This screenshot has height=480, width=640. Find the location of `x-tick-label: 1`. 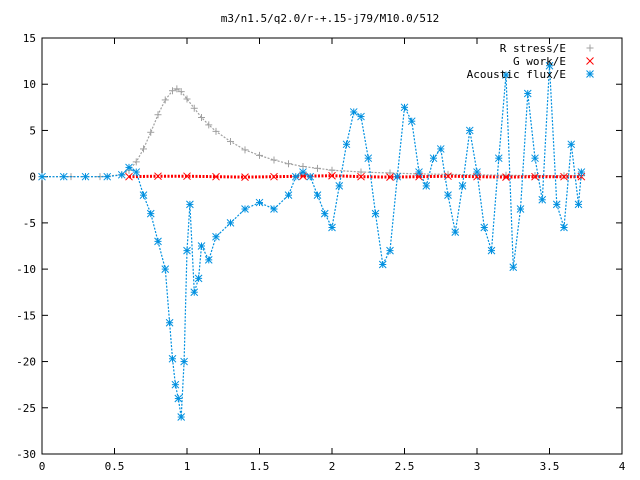

x-tick-label: 1 is located at coordinates (187, 466).